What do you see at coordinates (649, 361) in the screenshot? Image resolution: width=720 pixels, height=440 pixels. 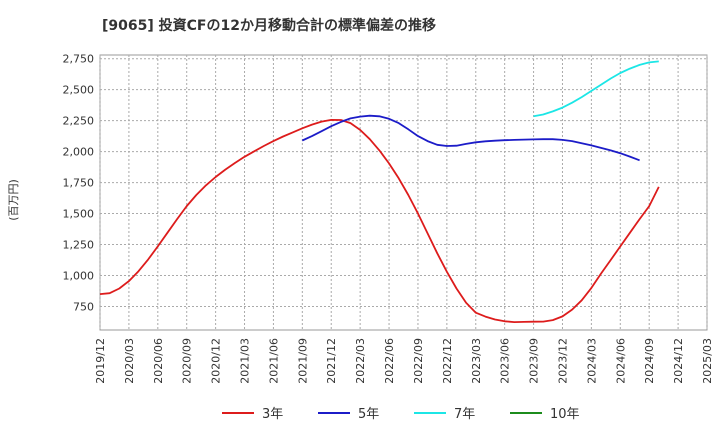 I see `x-tick-label: 2024/09` at bounding box center [649, 361].